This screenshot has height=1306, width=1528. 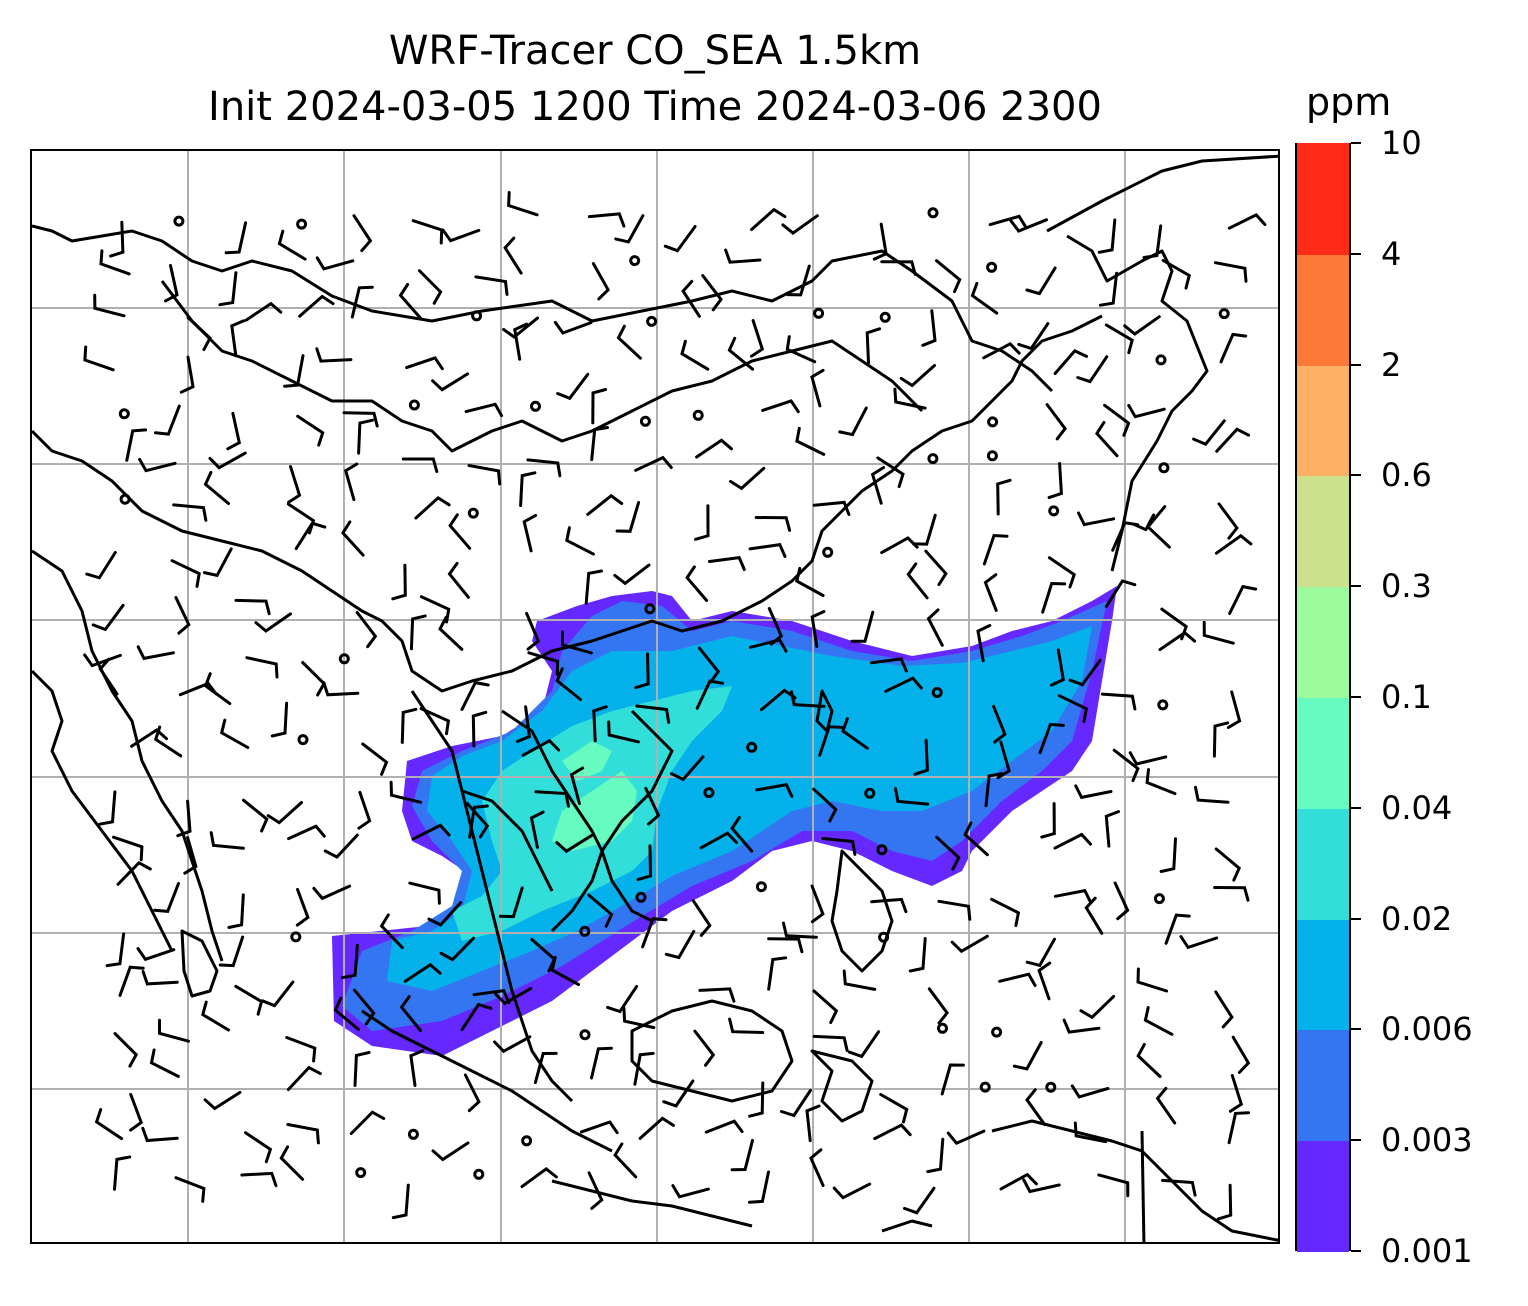 What do you see at coordinates (1401, 143) in the screenshot?
I see `colorbar-tick-label: 10` at bounding box center [1401, 143].